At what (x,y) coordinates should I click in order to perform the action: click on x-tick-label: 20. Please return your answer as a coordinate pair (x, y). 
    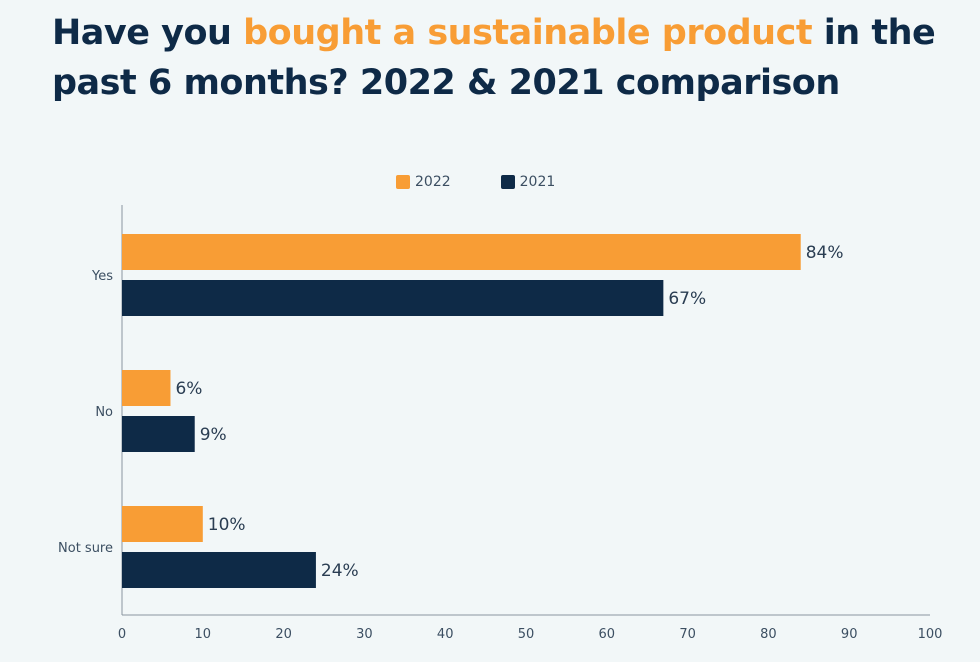
    Looking at the image, I should click on (283, 634).